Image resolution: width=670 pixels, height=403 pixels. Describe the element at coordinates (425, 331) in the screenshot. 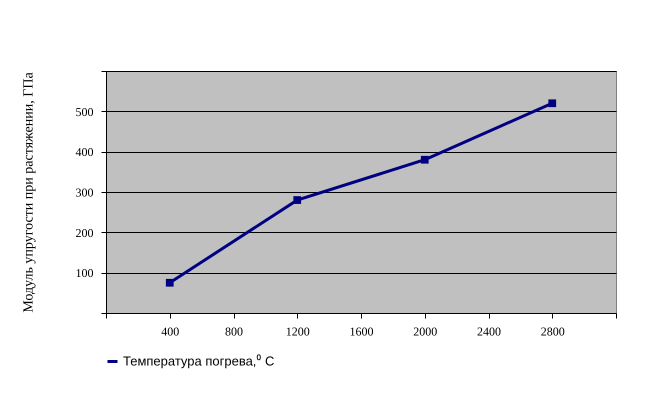

I see `x-tick-label: 2000` at that location.